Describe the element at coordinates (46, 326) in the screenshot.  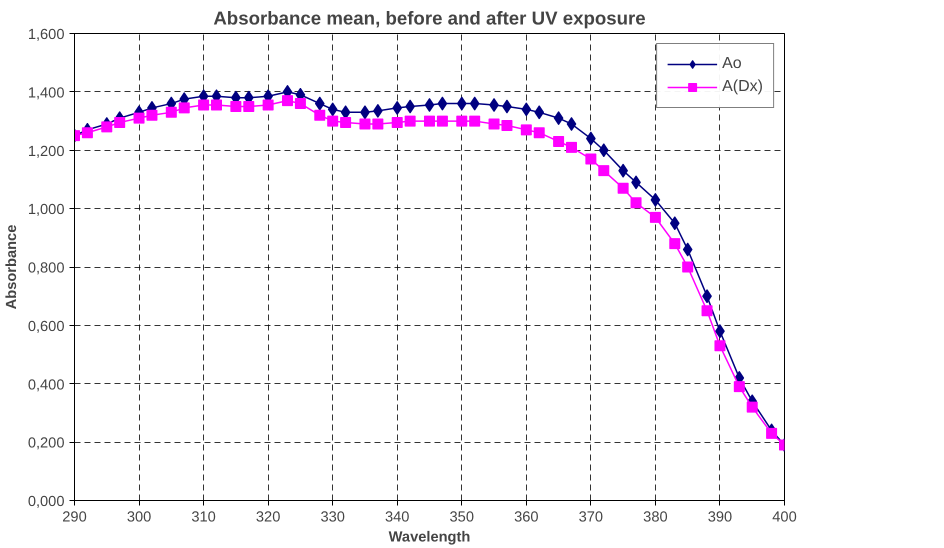
I see `y-tick-label: 0,600` at that location.